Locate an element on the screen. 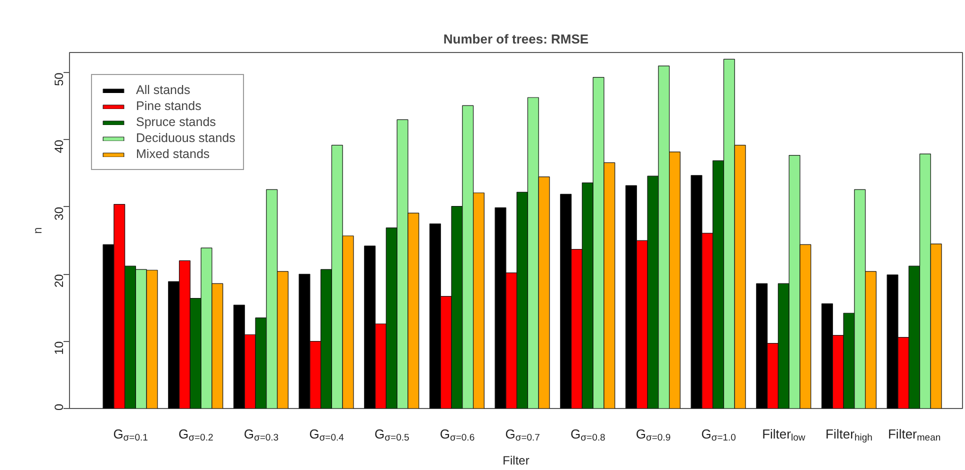 The image size is (965, 470). y-axis-title: n is located at coordinates (37, 230).